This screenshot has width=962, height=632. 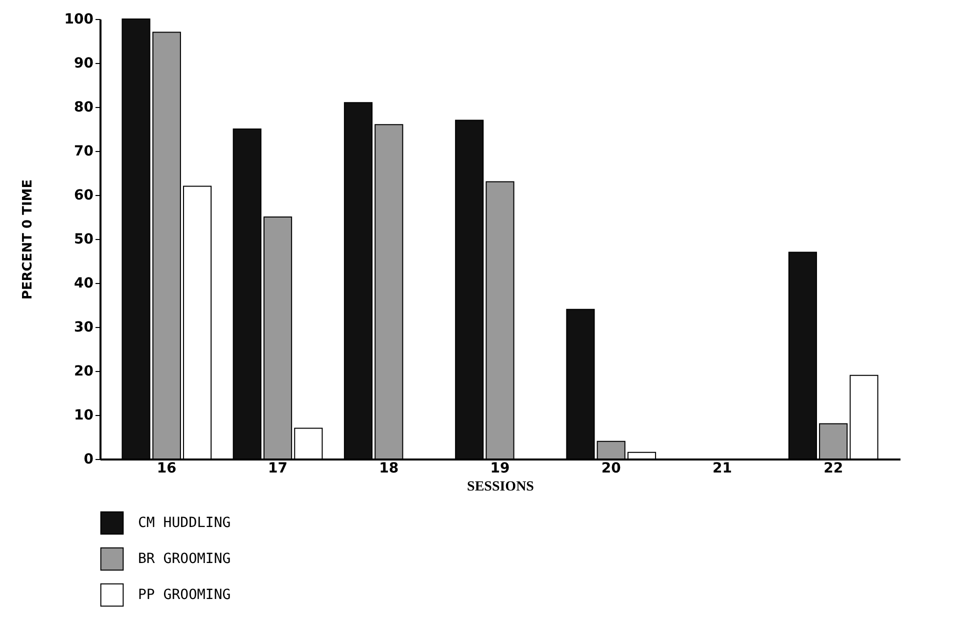 What do you see at coordinates (500, 487) in the screenshot?
I see `x-axis-title: SESSIONS` at bounding box center [500, 487].